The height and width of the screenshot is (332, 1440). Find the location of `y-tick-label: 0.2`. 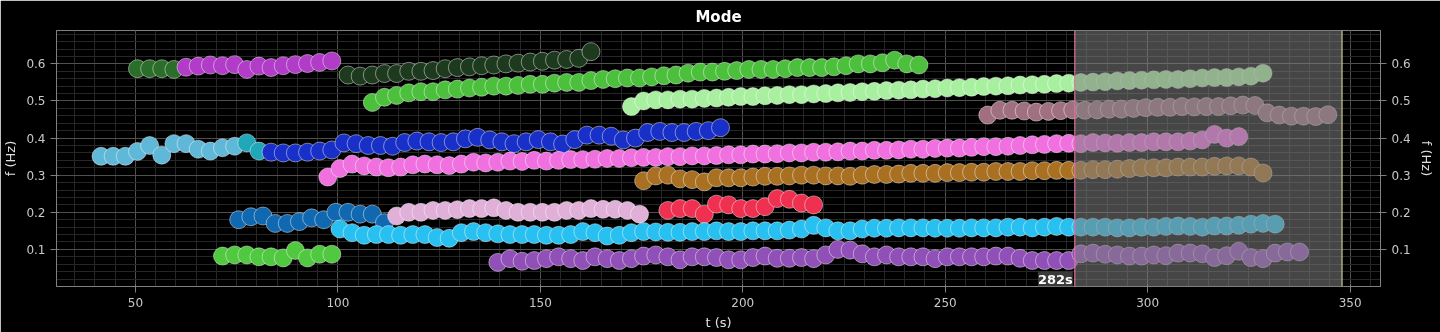

y-tick-label: 0.2 is located at coordinates (36, 212).